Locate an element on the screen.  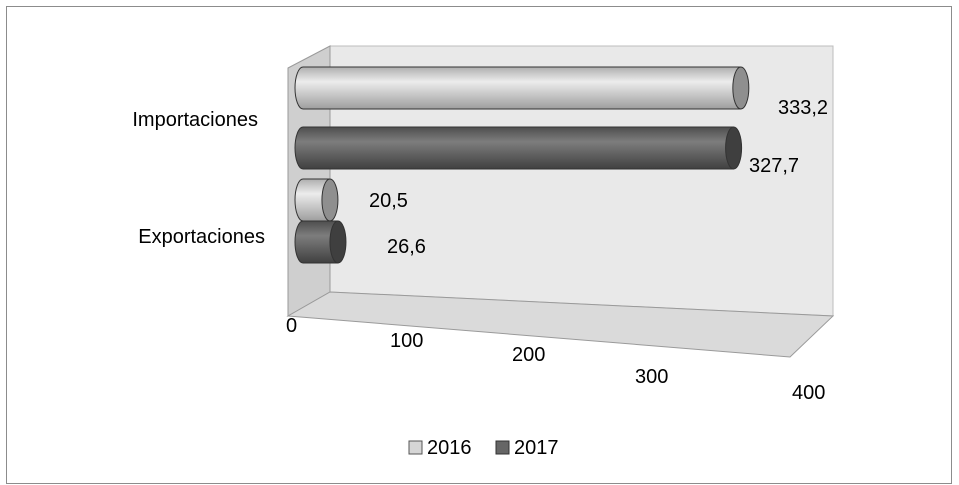
category-label-exportaciones: Exportaciones is located at coordinates (201, 237).